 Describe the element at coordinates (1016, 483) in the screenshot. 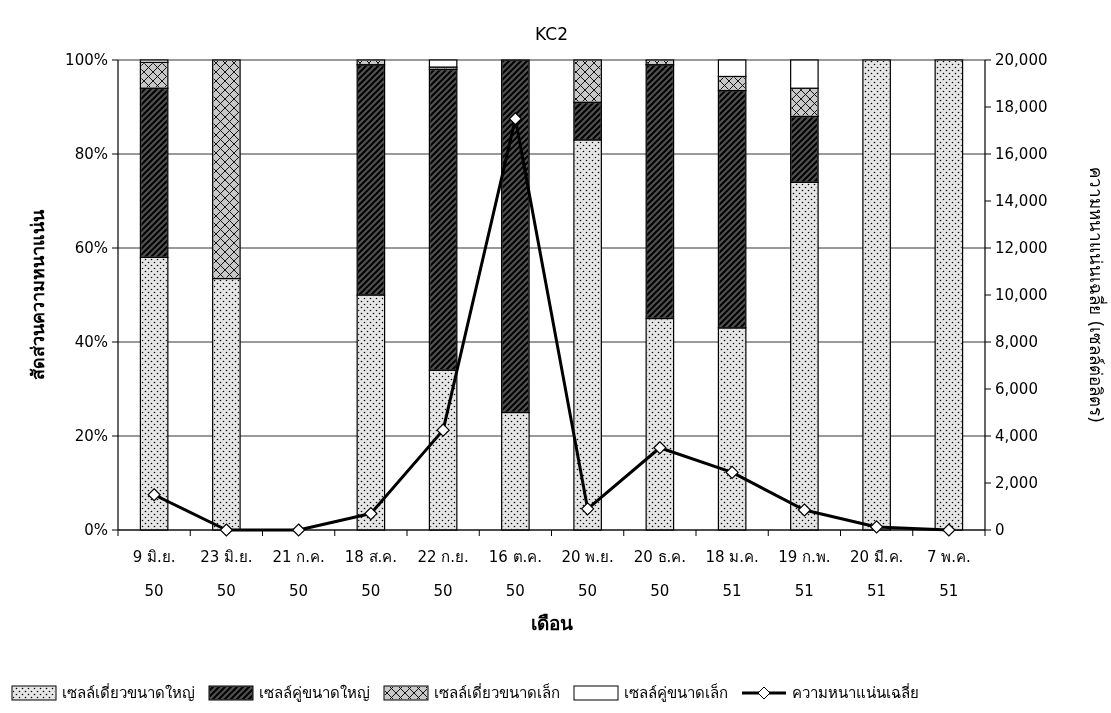

I see `y2-tick-label: 2,000` at that location.